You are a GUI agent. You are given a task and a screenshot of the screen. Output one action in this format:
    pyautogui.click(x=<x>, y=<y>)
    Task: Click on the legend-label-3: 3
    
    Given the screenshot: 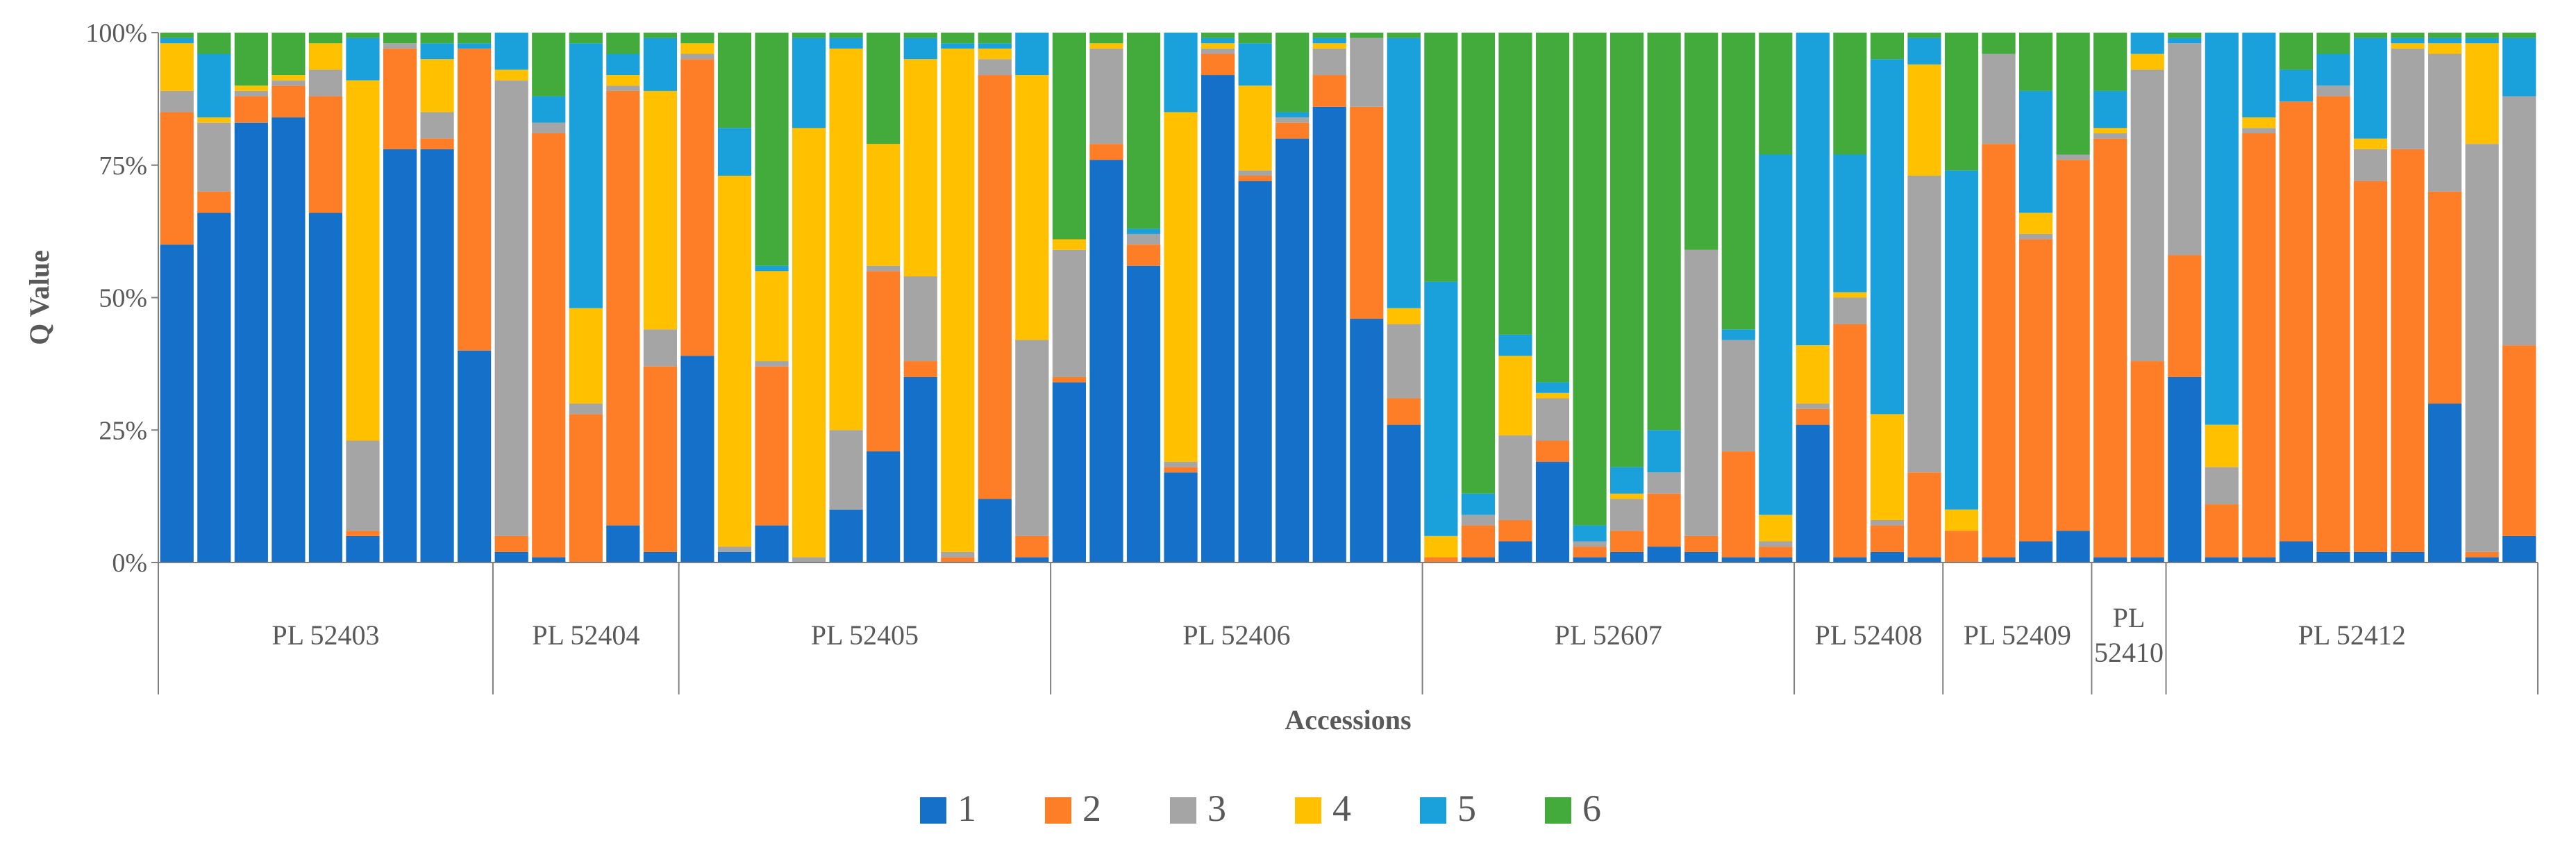 What is the action you would take?
    pyautogui.click(x=1216, y=808)
    